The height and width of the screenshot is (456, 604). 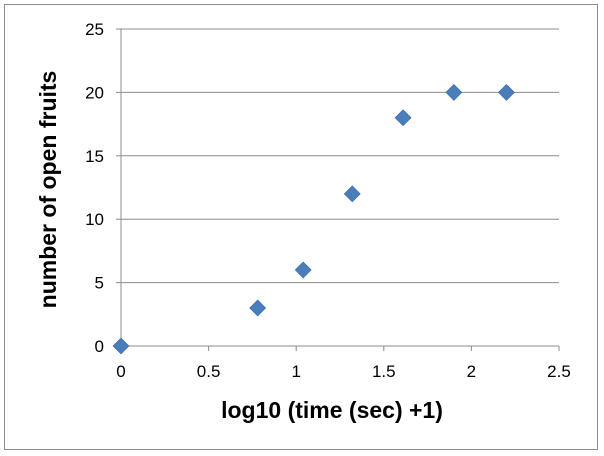 I want to click on y-tick-label-2: 10, so click(x=94, y=219).